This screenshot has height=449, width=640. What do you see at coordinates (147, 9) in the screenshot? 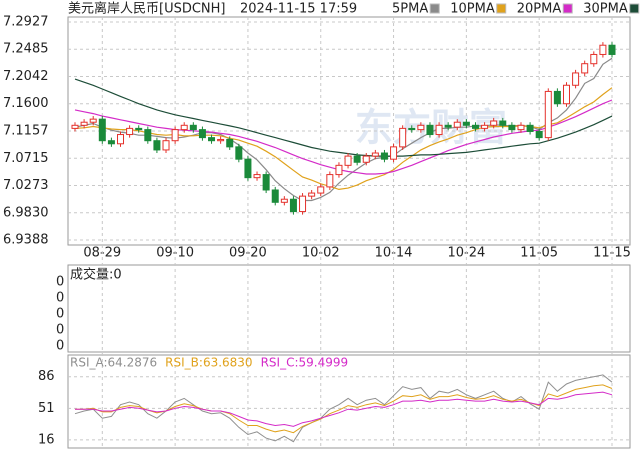
I see `title: 美元离岸人民币[USDCNH]` at bounding box center [147, 9].